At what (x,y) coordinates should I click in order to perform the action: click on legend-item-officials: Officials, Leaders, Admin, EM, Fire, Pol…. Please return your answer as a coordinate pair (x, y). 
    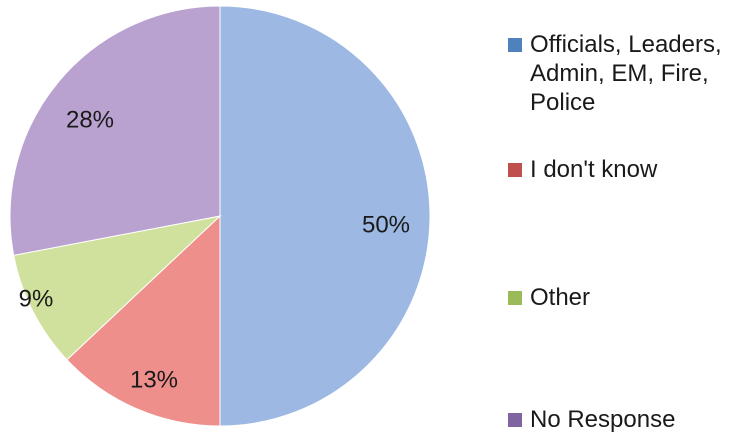
    Looking at the image, I should click on (631, 73).